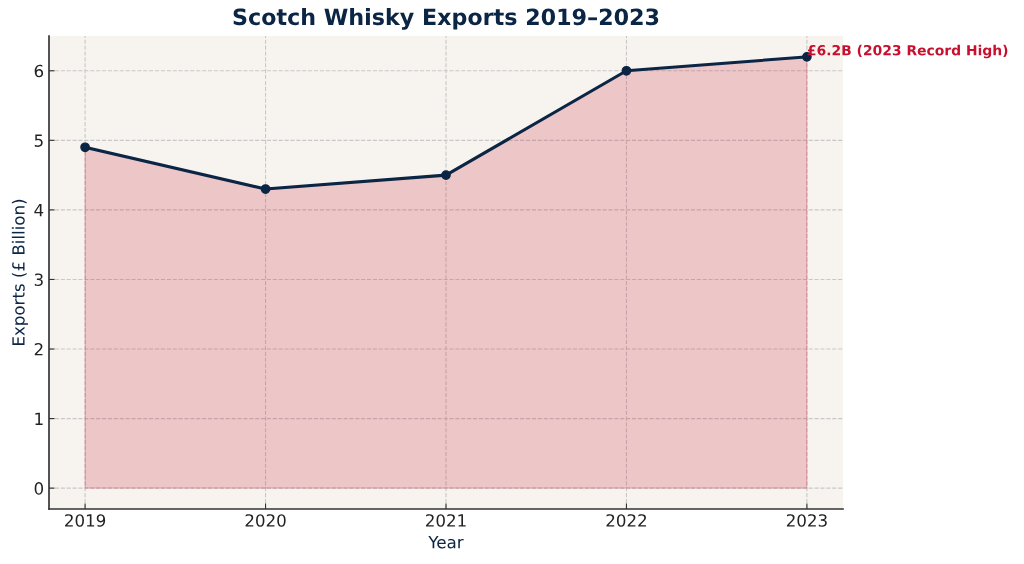 This screenshot has width=1024, height=564. Describe the element at coordinates (39, 488) in the screenshot. I see `y-tick-label: 0` at that location.